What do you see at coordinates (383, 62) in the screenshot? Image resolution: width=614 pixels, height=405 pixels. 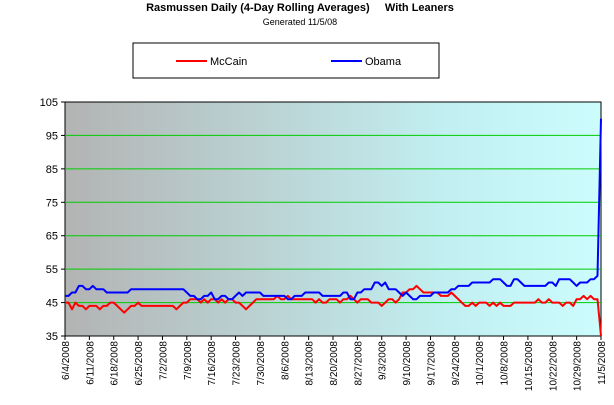 I see `legend-label-obama: Obama` at bounding box center [383, 62].